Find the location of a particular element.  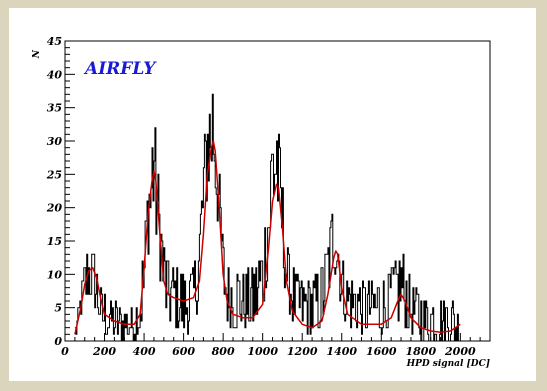

y-tick-label: 40 is located at coordinates (55, 74).